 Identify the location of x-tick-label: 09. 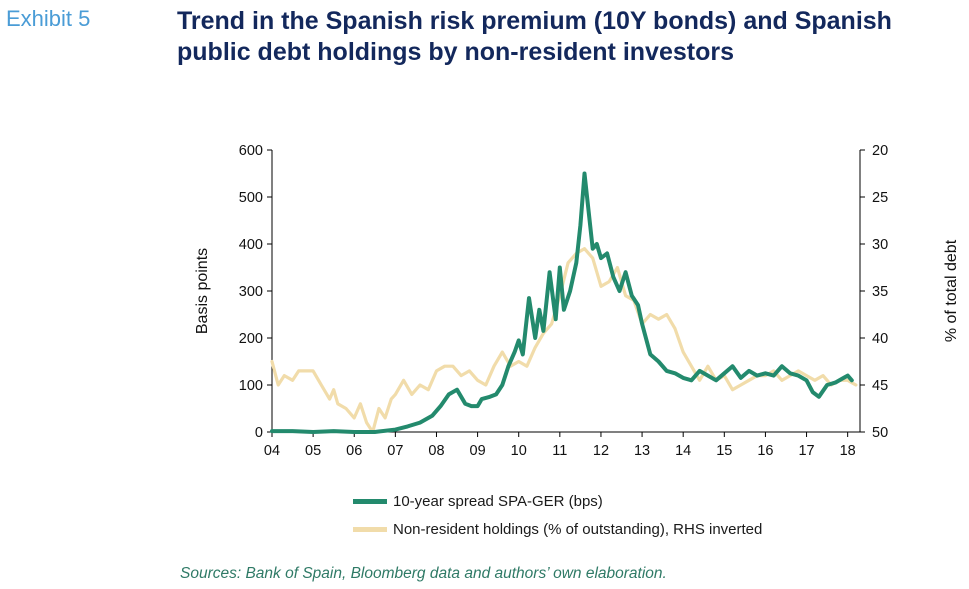
(478, 451).